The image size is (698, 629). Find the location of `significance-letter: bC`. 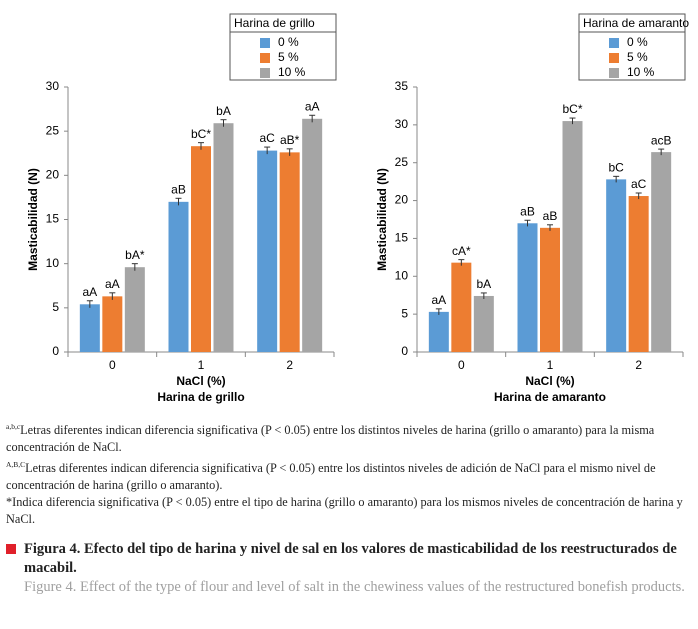

significance-letter: bC is located at coordinates (616, 168).